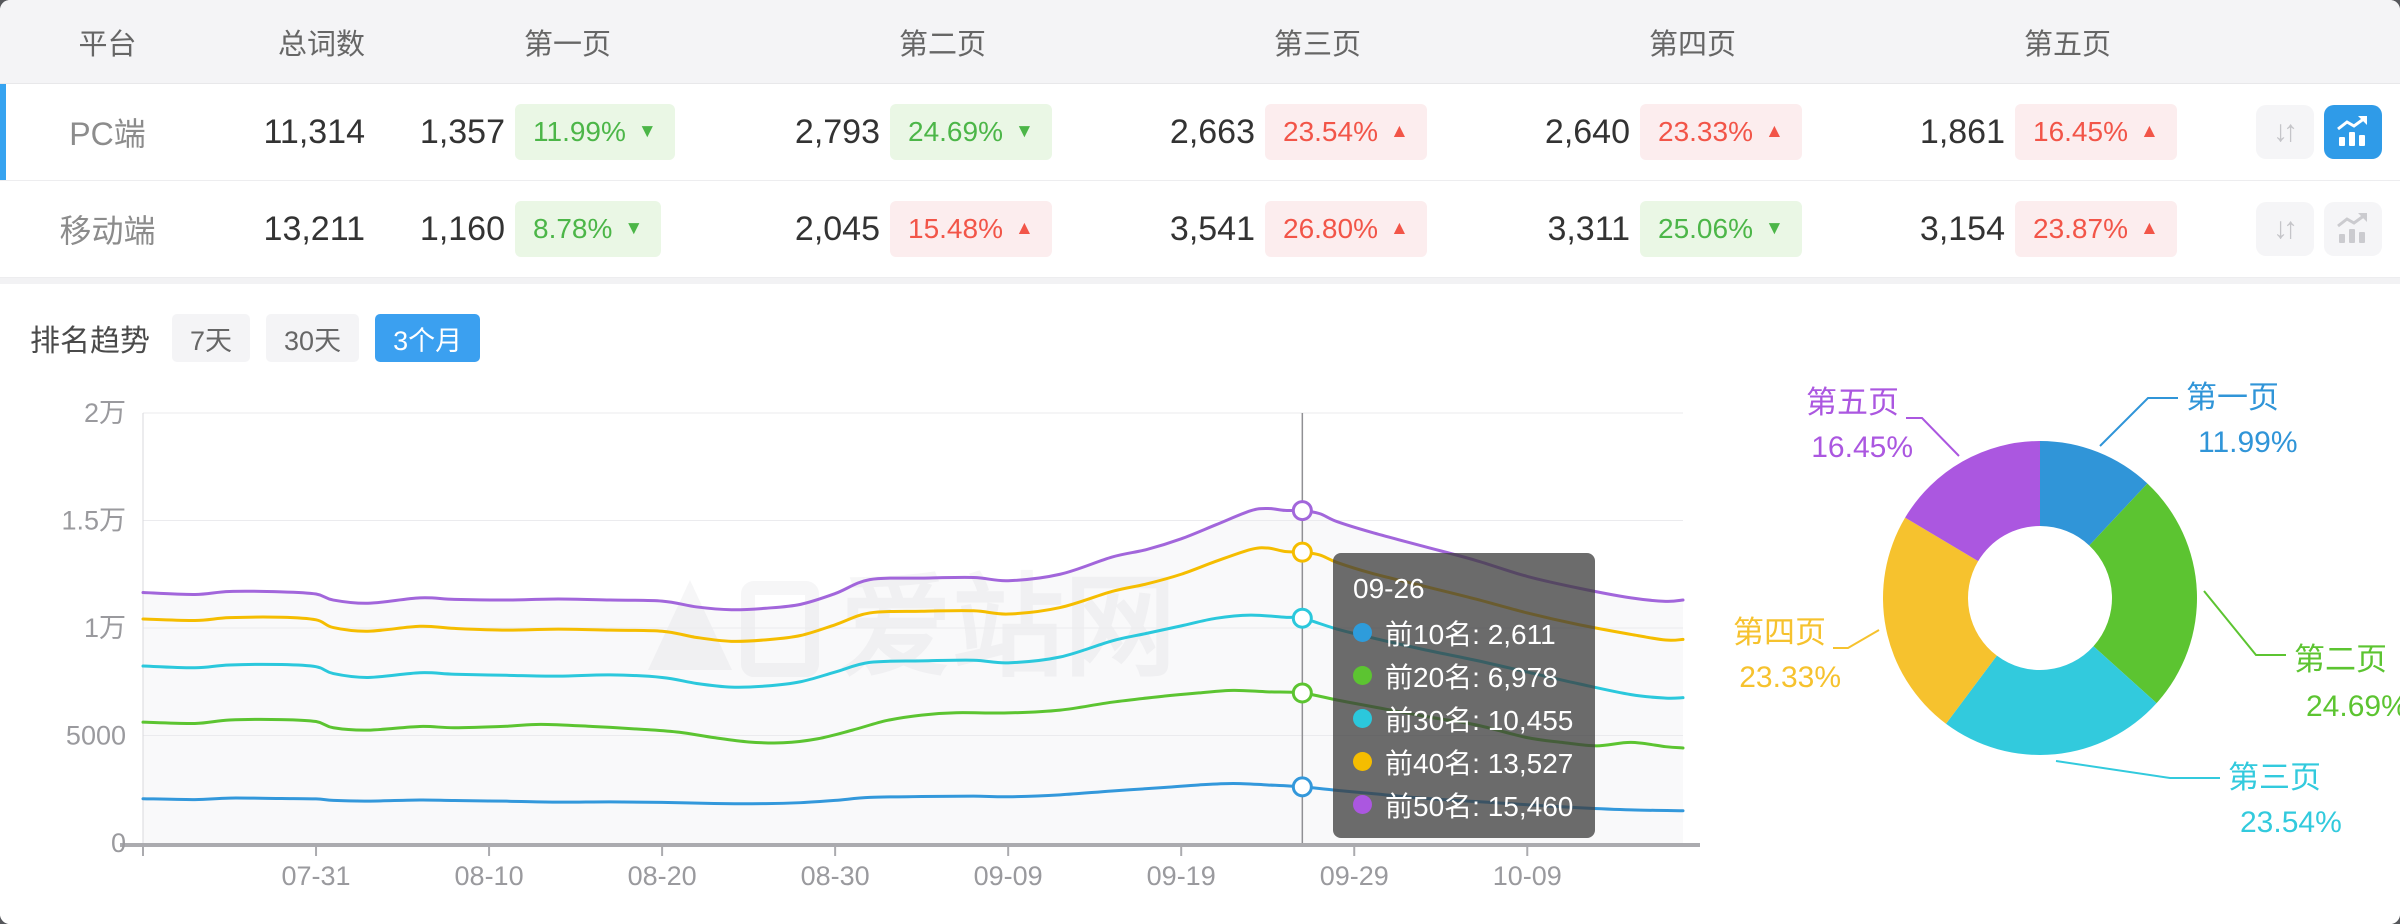  Describe the element at coordinates (3, 132) in the screenshot. I see `selected-row-indicator` at that location.